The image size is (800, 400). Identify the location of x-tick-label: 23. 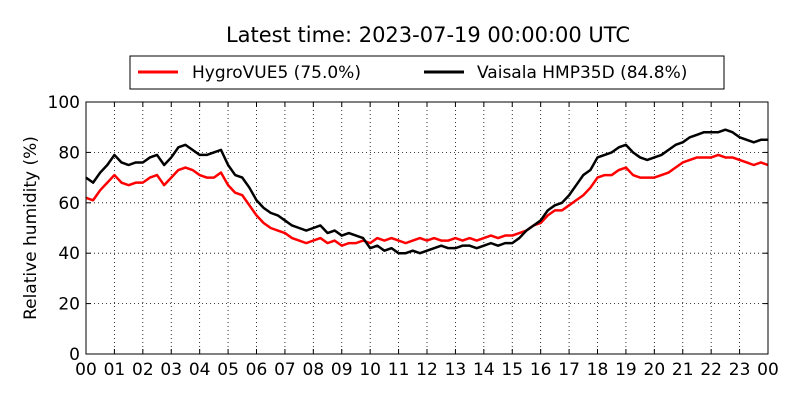
(740, 370).